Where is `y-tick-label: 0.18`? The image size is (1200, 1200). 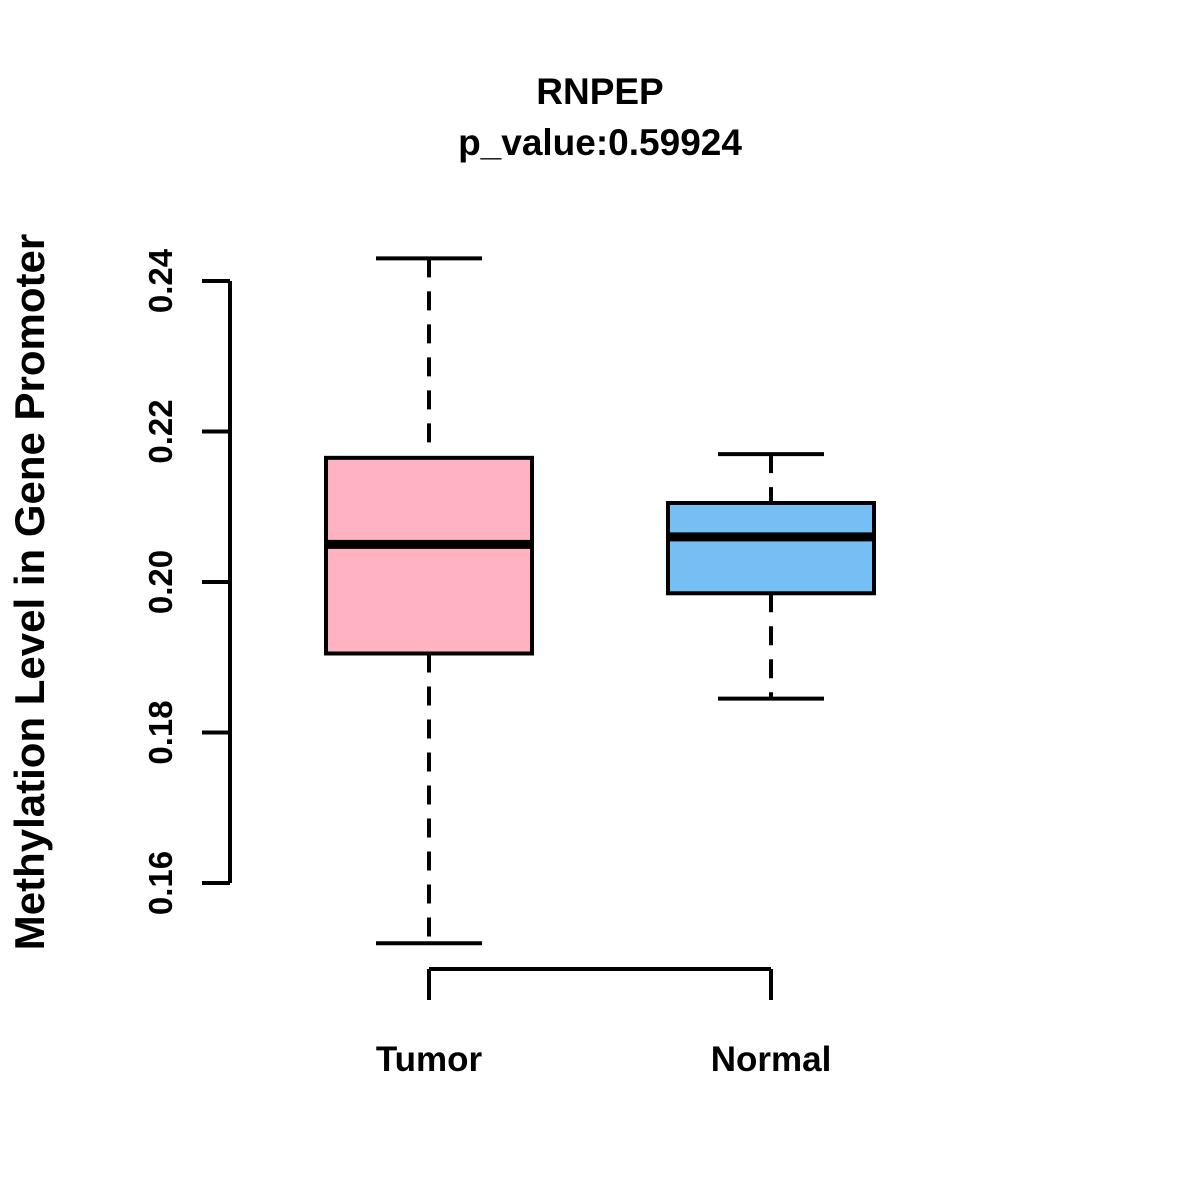
y-tick-label: 0.18 is located at coordinates (160, 732).